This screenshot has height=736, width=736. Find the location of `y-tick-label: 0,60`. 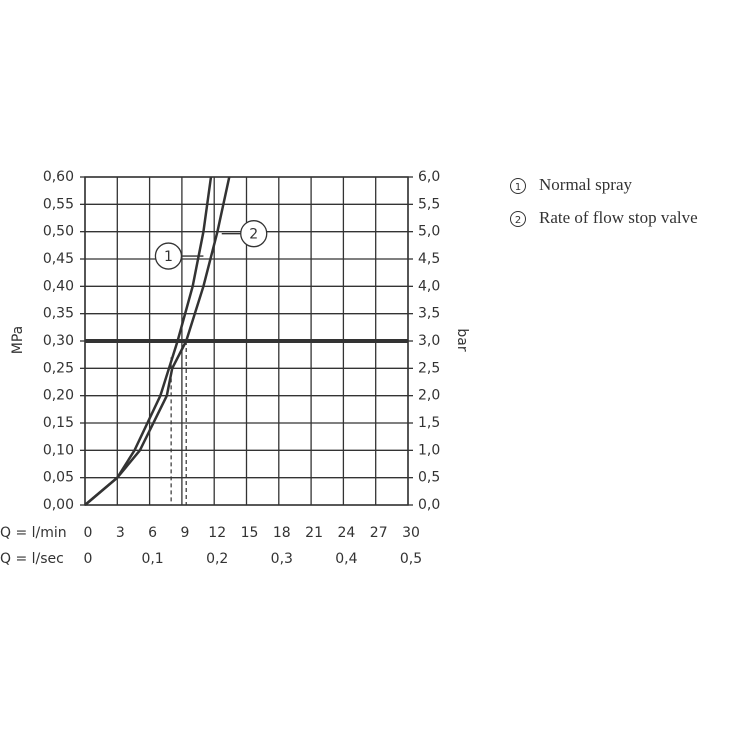

y-tick-label: 0,60 is located at coordinates (58, 177).